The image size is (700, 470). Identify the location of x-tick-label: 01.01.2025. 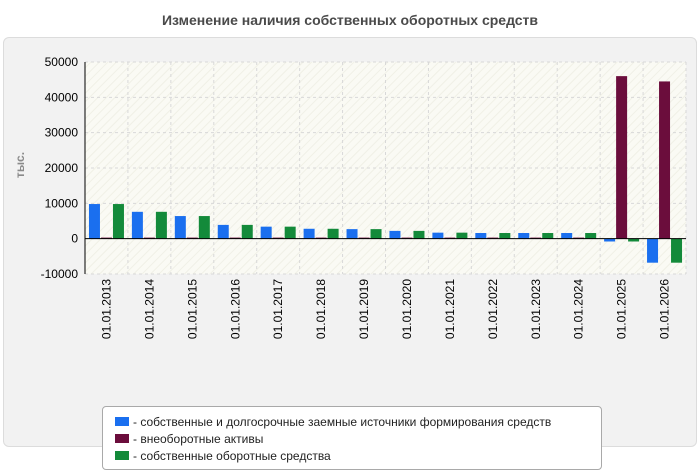
(622, 309).